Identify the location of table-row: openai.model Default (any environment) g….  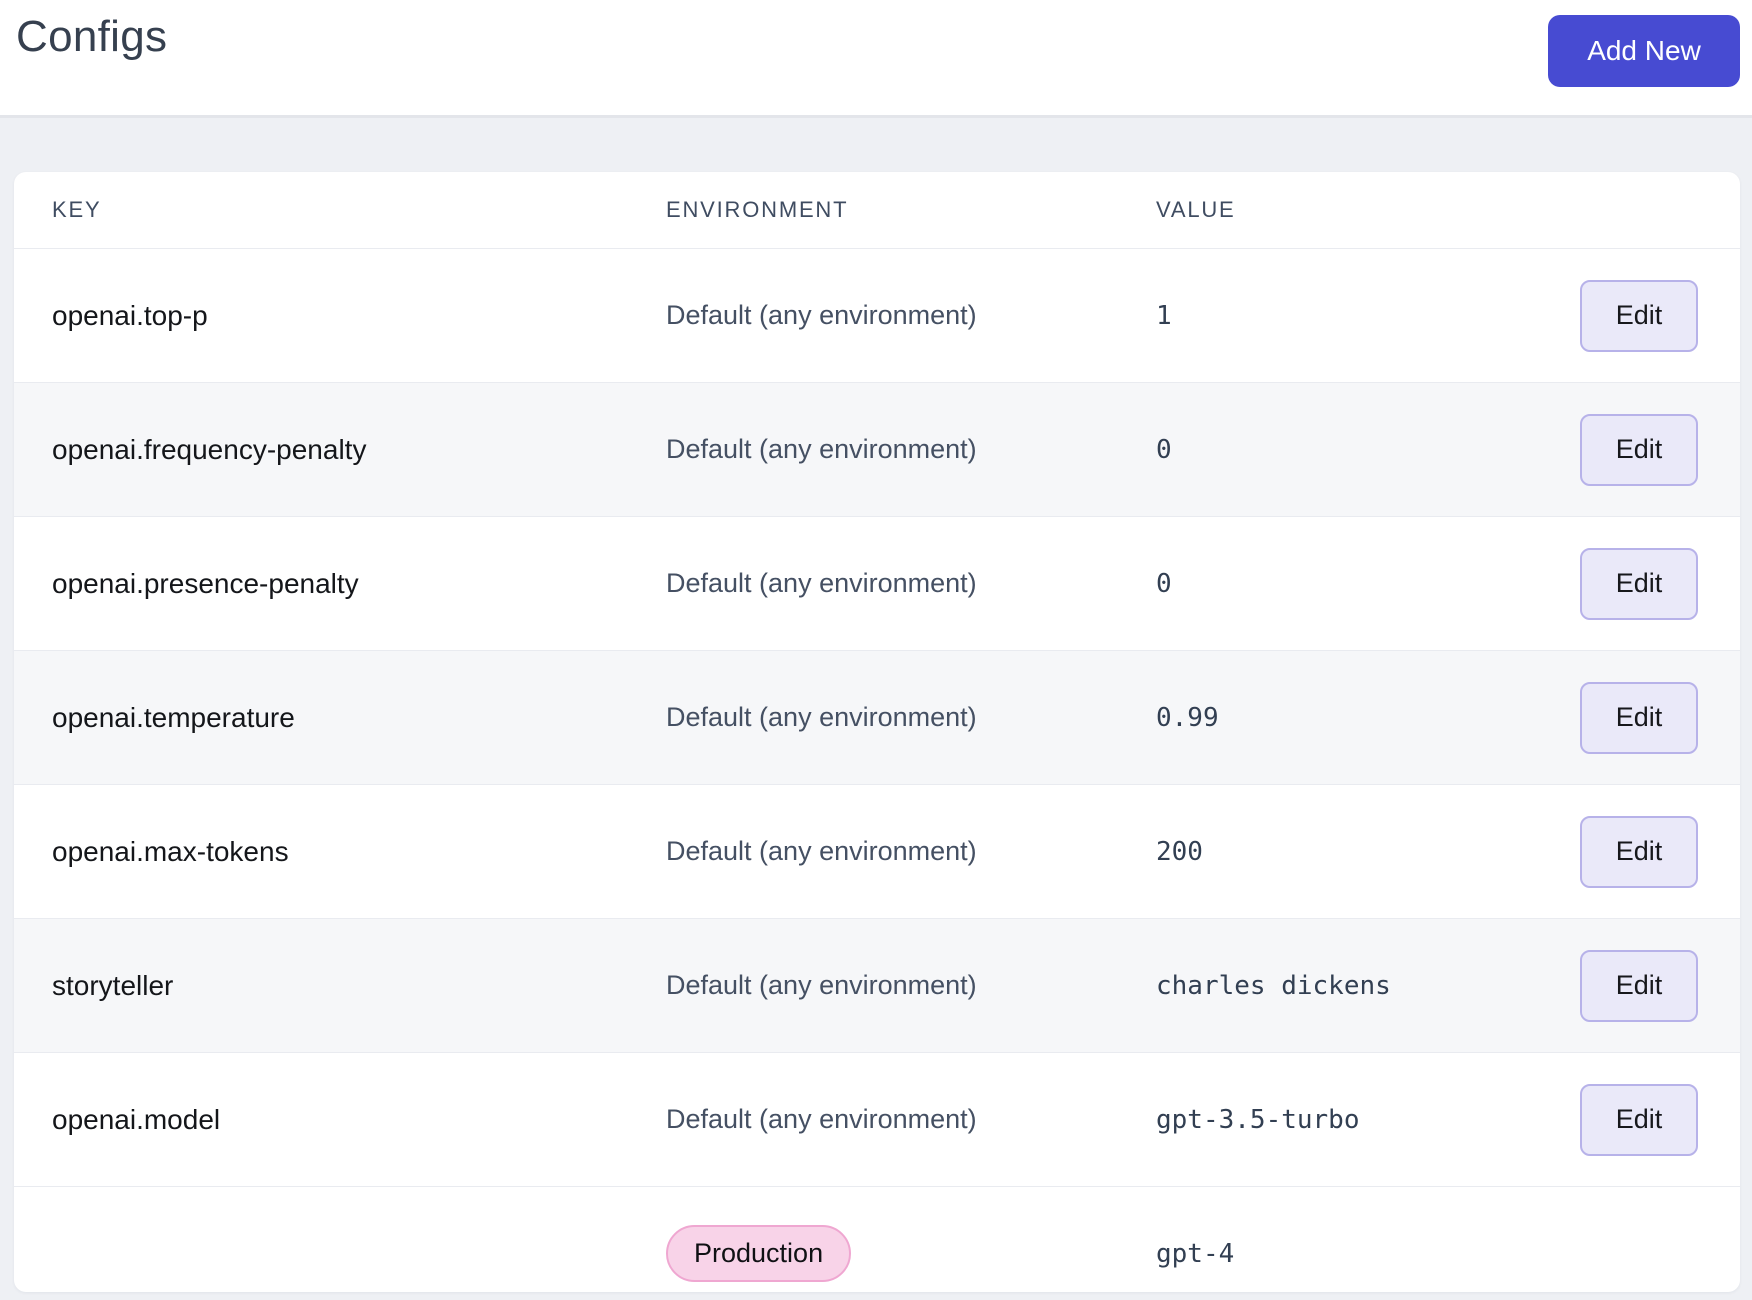
(877, 1119).